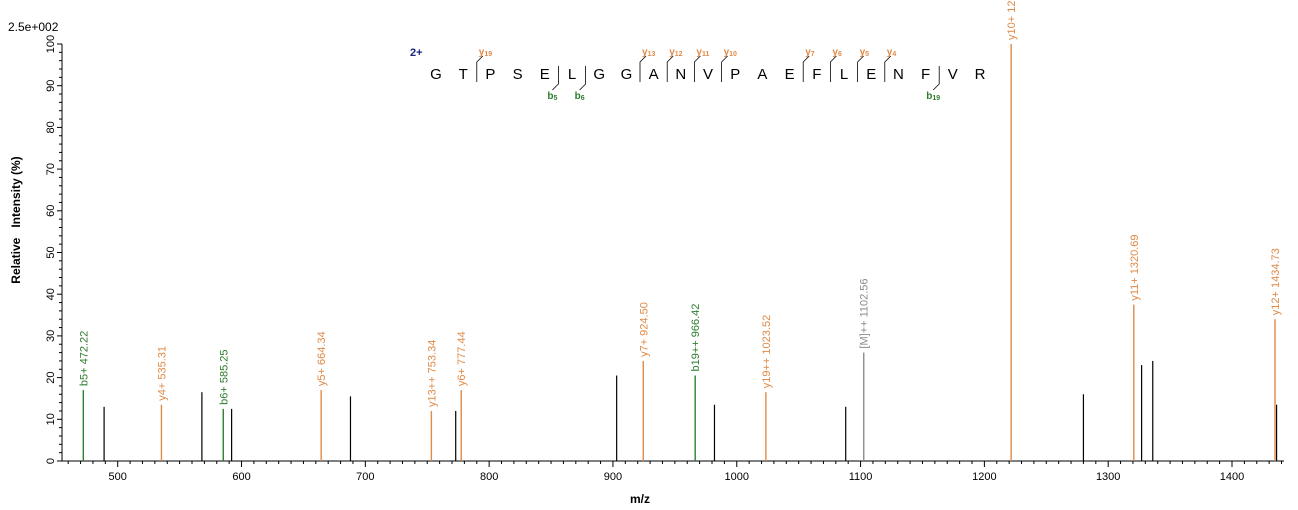  What do you see at coordinates (675, 52) in the screenshot?
I see `y-fragment-label: y12` at bounding box center [675, 52].